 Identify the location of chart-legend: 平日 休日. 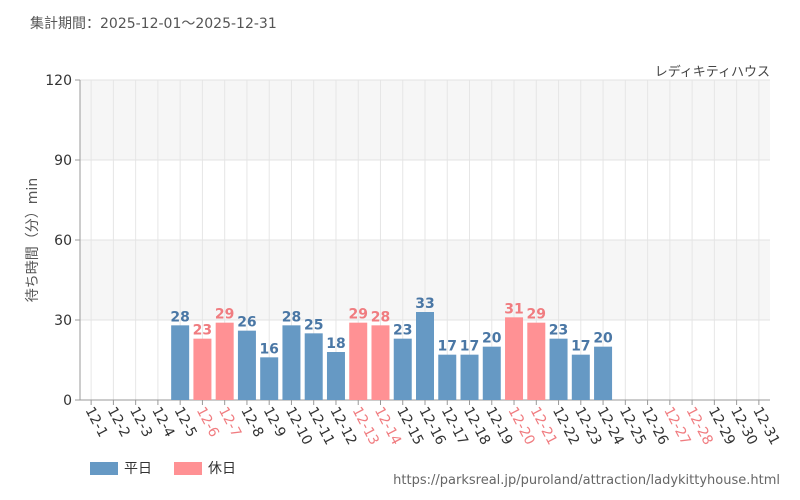
(174, 468).